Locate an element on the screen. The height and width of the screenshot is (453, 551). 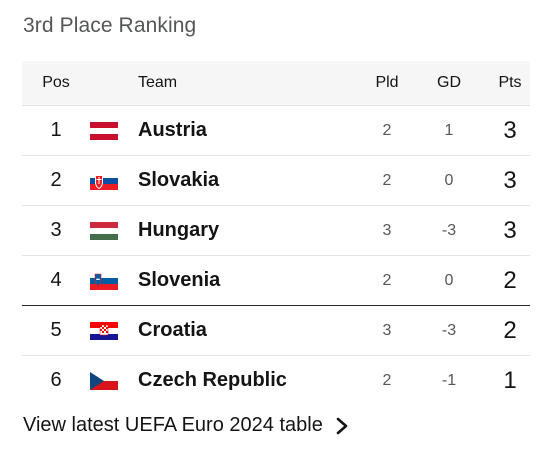
header-pld: Pld is located at coordinates (387, 82).